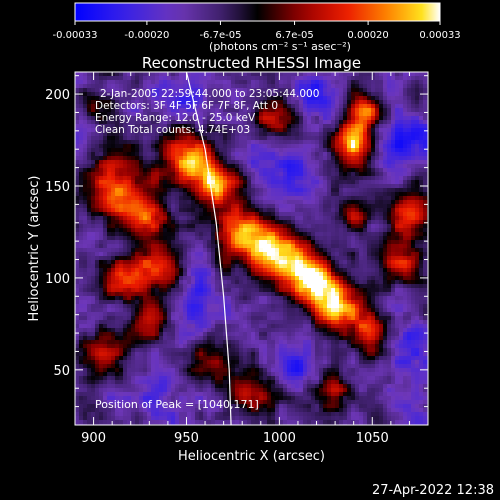 This screenshot has width=500, height=500. Describe the element at coordinates (294, 35) in the screenshot. I see `colorbar-tick-label: 6.7e-05` at that location.